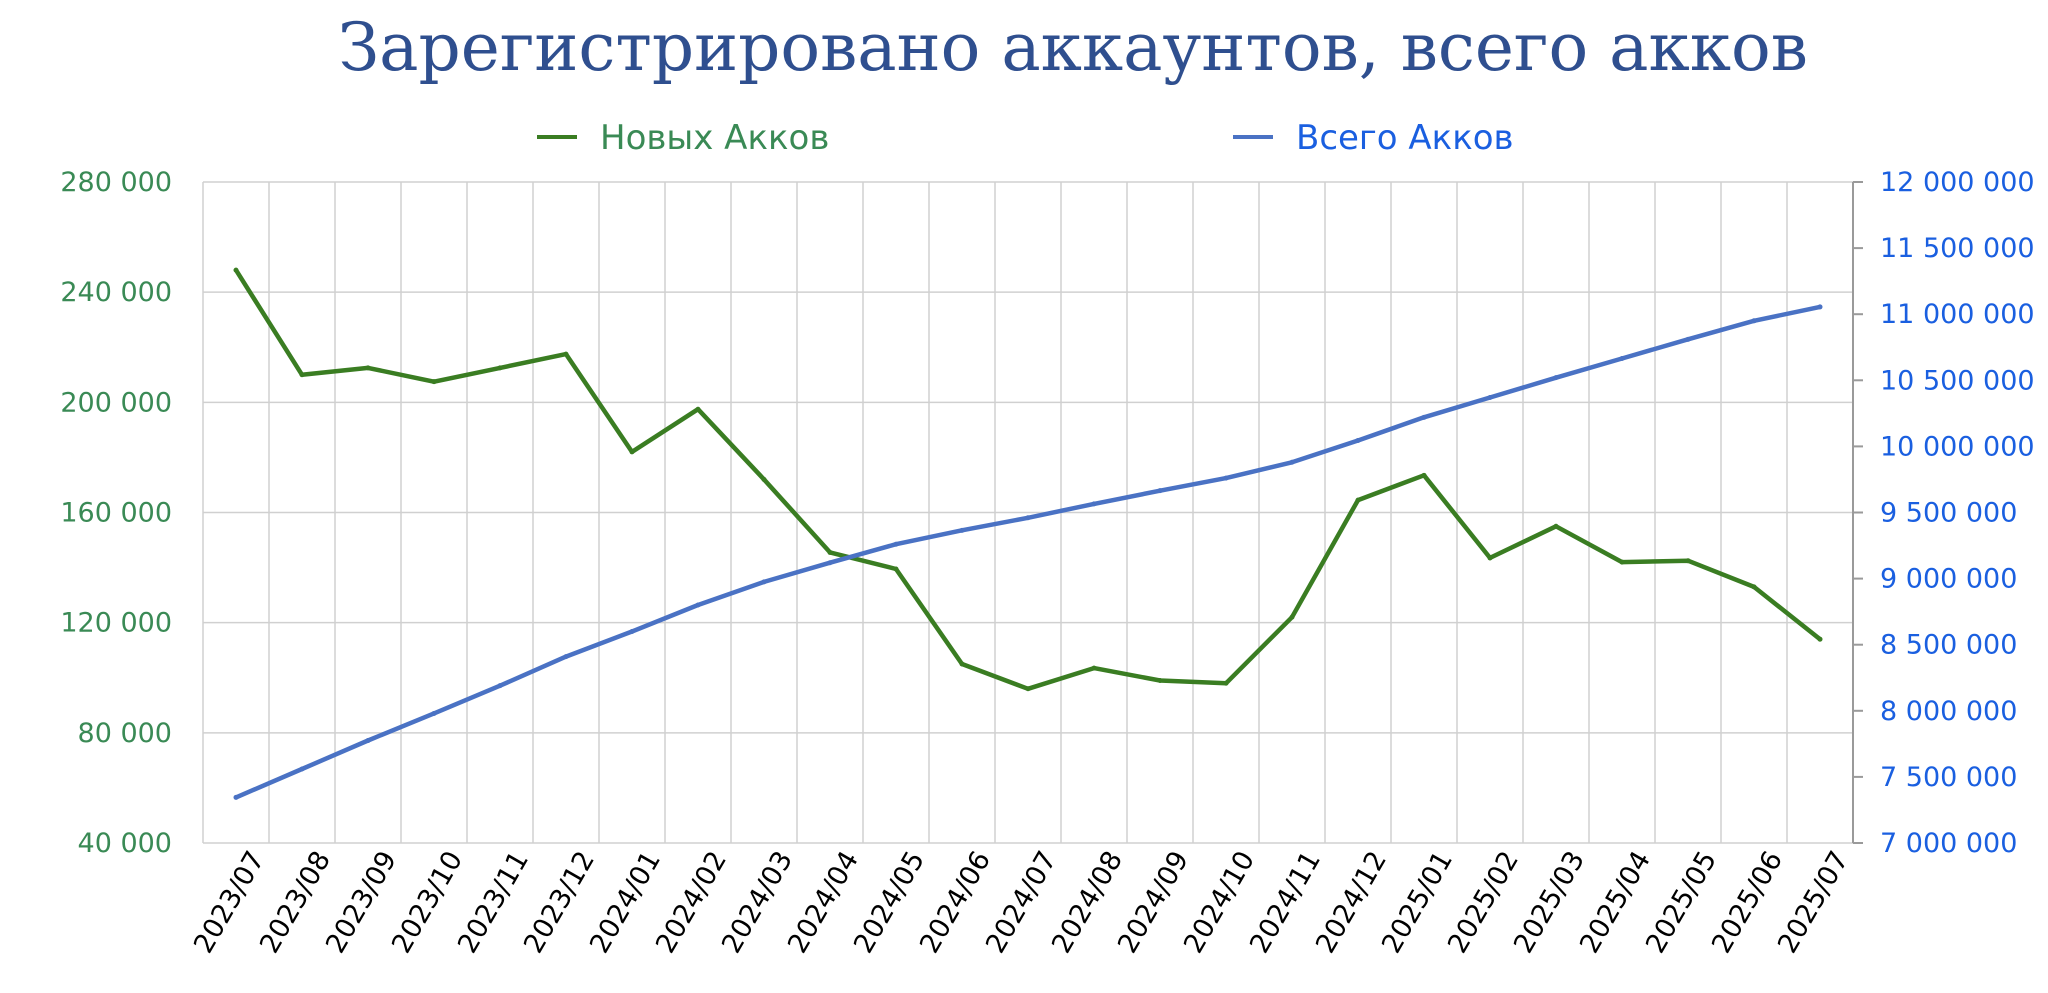 This screenshot has height=993, width=2048. I want to click on right-tick-label: 7 500 000, so click(1948, 777).